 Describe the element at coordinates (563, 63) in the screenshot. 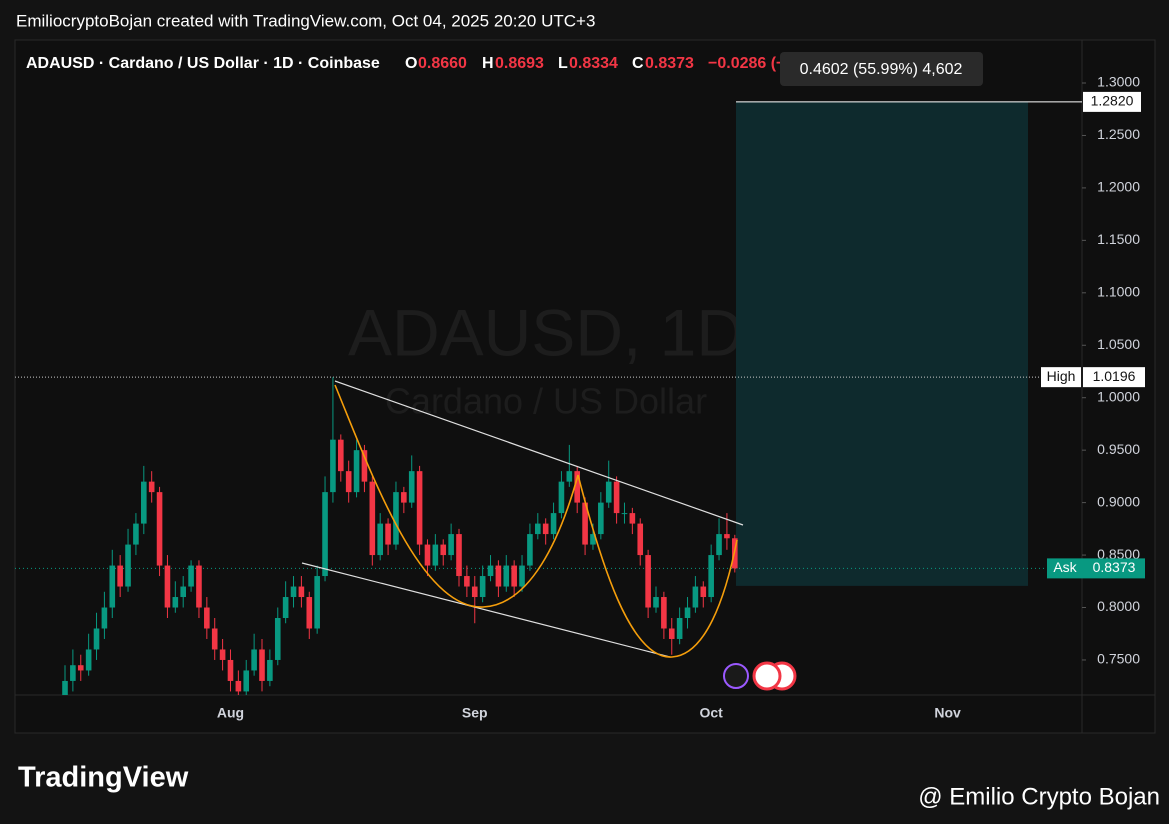

I see `l-label: L` at that location.